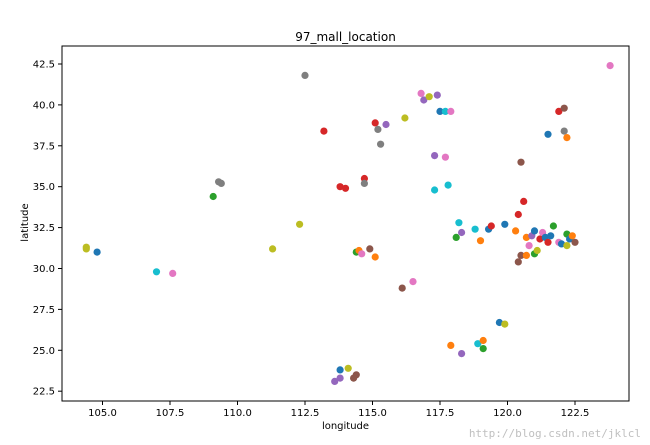 The image size is (650, 445). Describe the element at coordinates (372, 413) in the screenshot. I see `x-tick-label: 115.0` at that location.